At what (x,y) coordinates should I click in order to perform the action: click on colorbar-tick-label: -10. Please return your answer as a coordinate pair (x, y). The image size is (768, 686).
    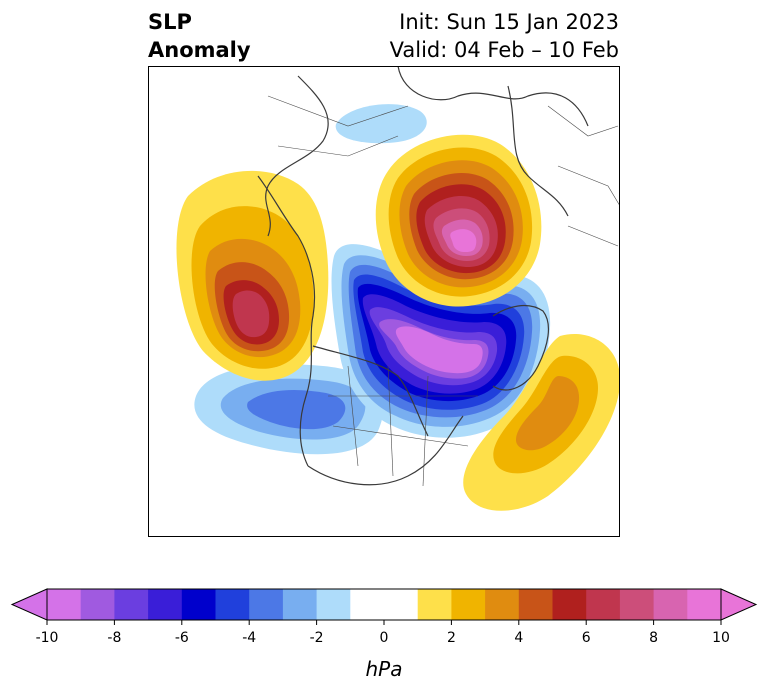
    Looking at the image, I should click on (47, 638).